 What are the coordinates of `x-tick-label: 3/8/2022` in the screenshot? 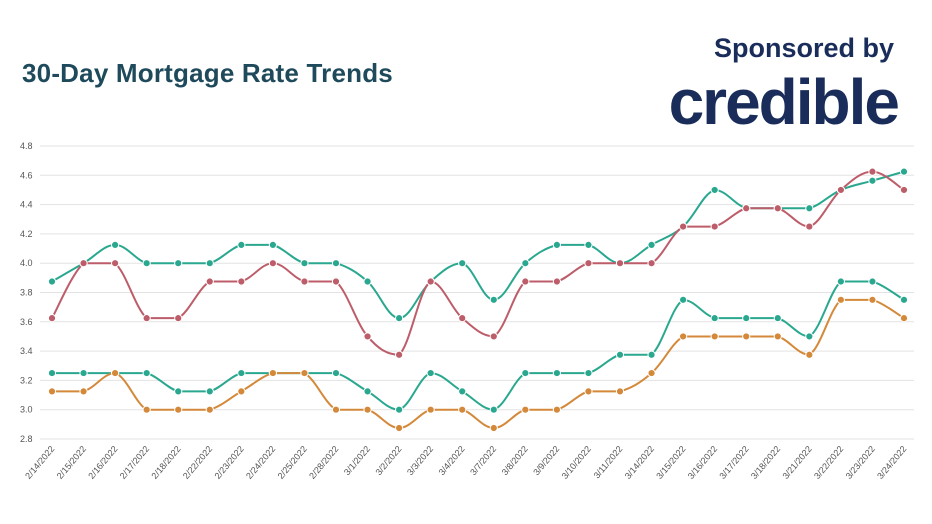 It's located at (515, 460).